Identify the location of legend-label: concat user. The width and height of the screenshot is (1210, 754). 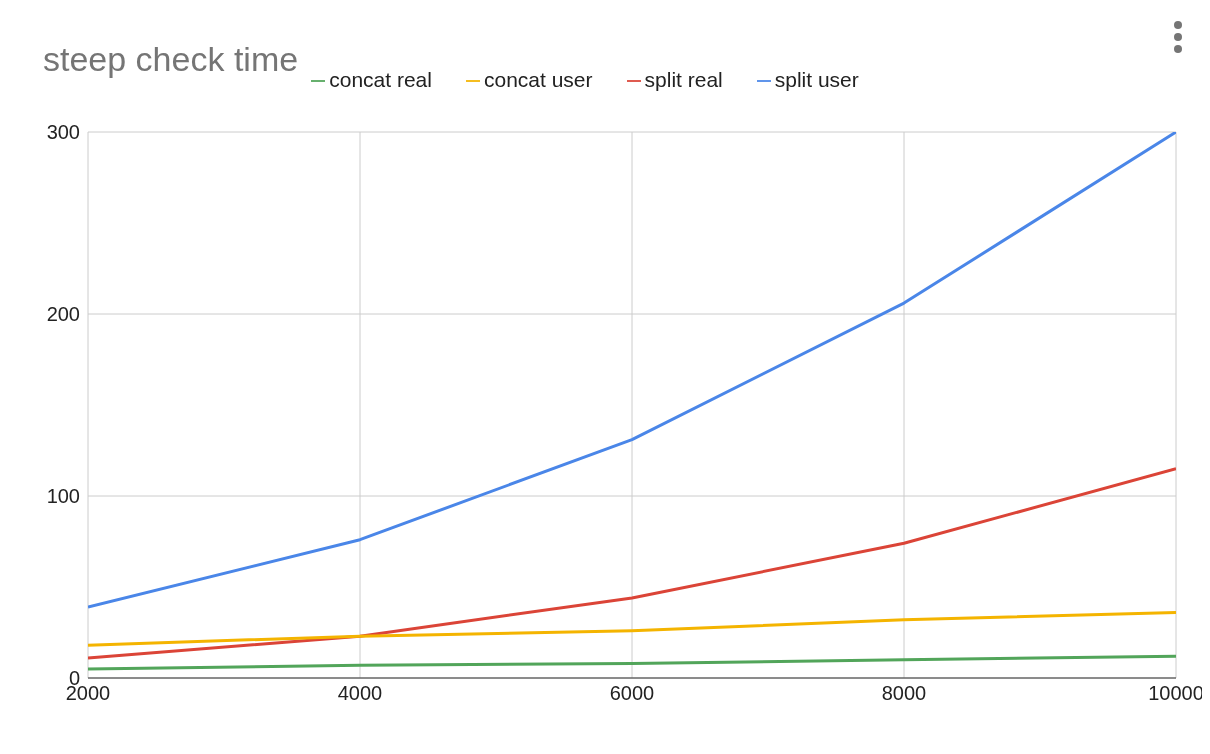
(538, 79).